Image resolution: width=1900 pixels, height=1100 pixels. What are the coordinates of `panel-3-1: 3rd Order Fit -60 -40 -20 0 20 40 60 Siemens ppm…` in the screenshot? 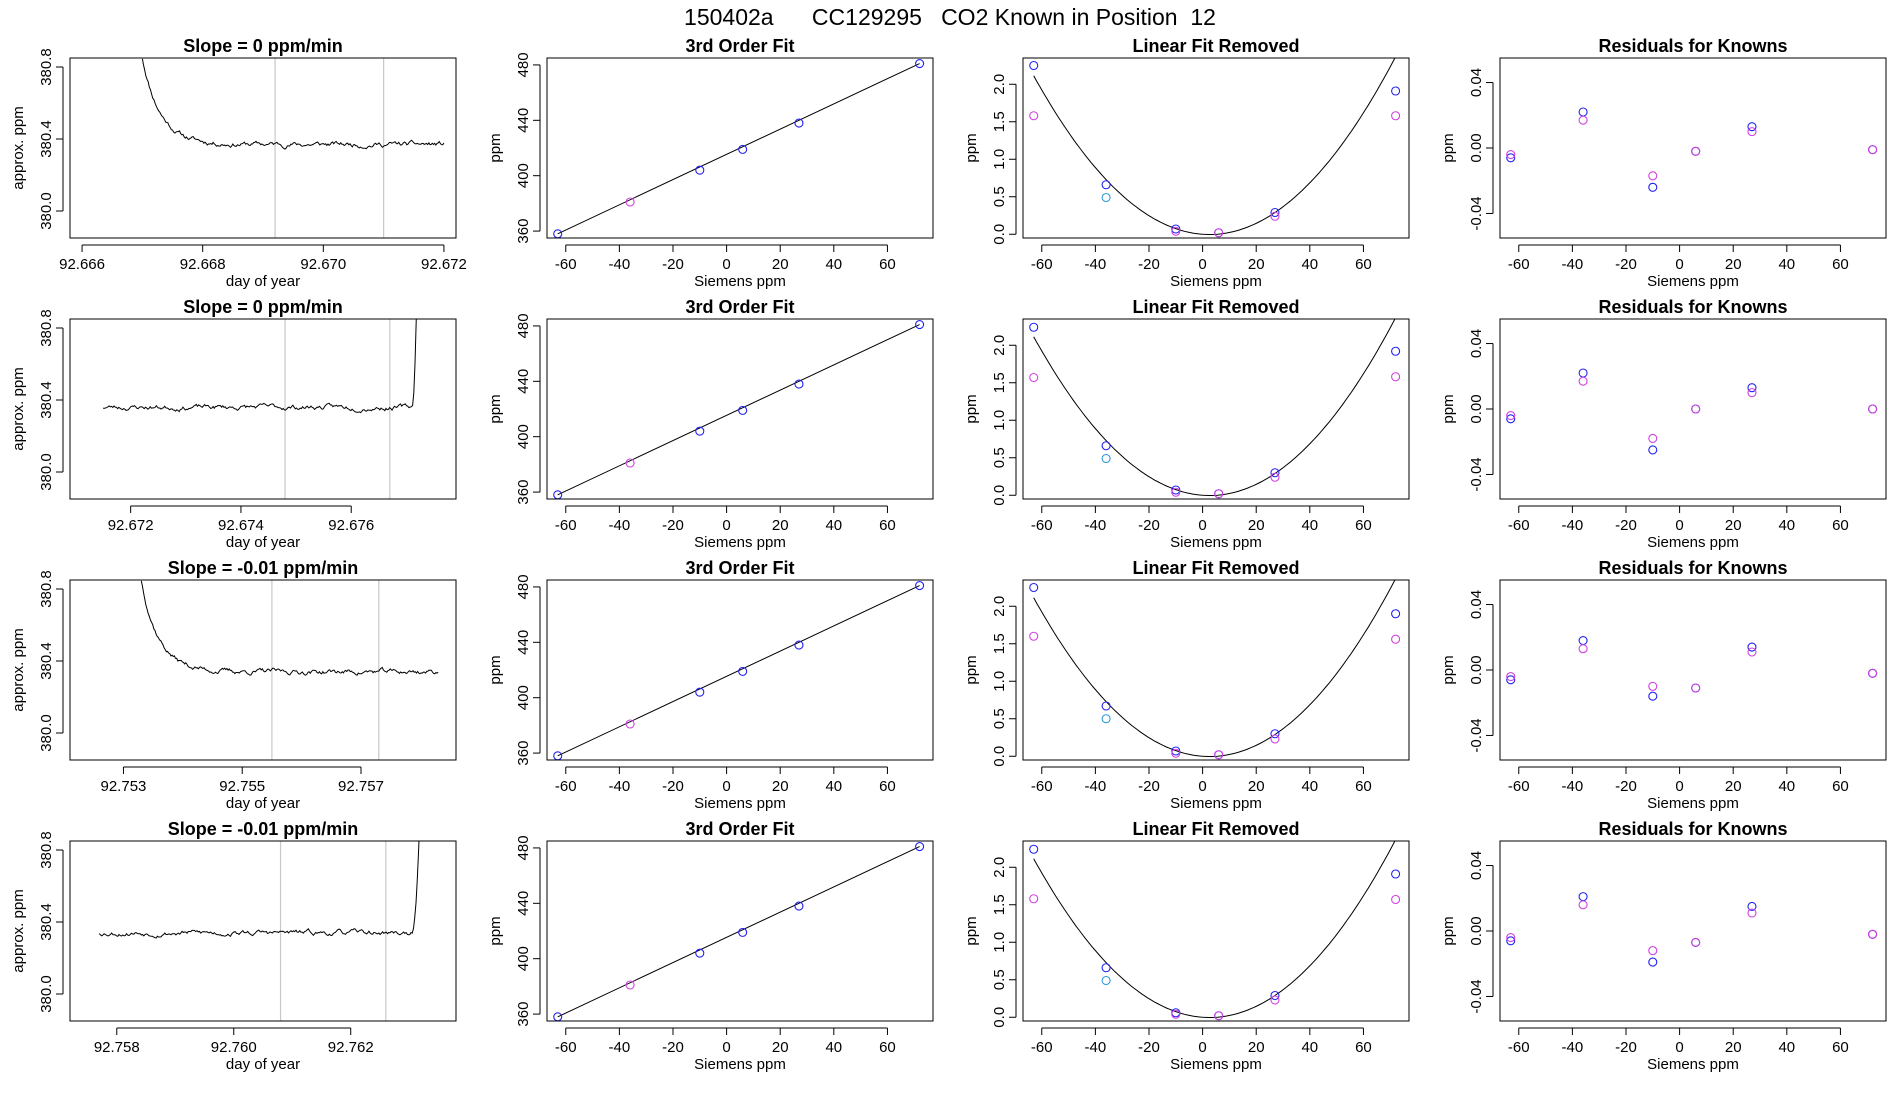 It's located at (710, 946).